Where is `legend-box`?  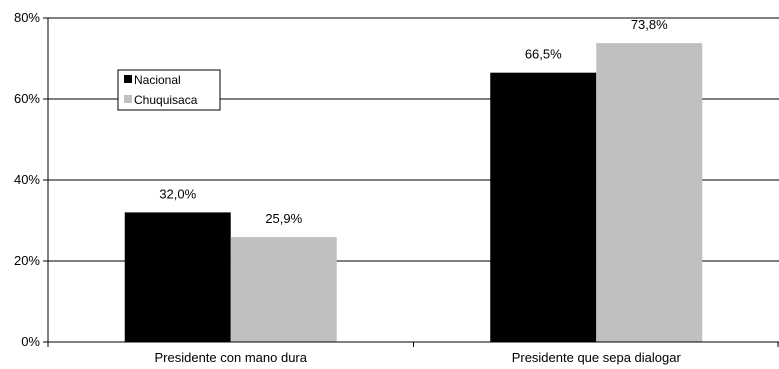
legend-box is located at coordinates (169, 90).